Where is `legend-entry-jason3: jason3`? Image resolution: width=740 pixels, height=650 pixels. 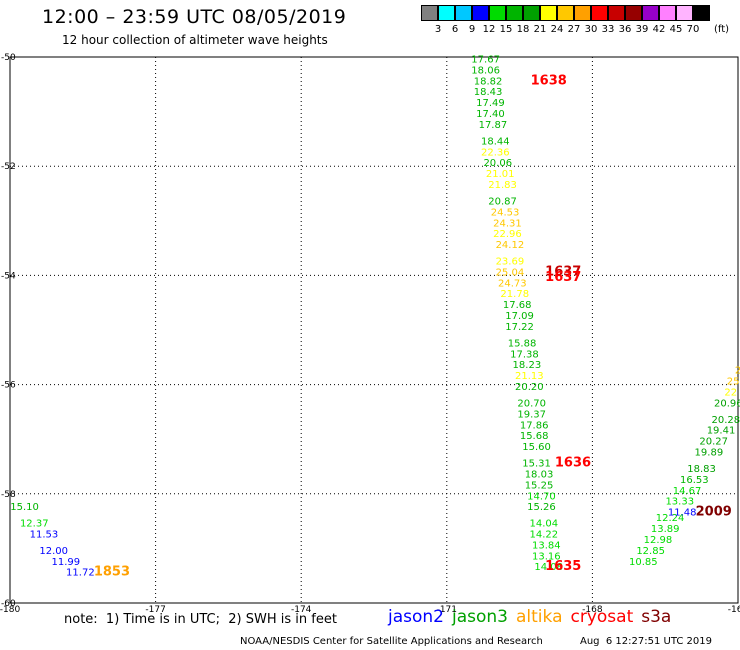
legend-entry-jason3: jason3 is located at coordinates (480, 617).